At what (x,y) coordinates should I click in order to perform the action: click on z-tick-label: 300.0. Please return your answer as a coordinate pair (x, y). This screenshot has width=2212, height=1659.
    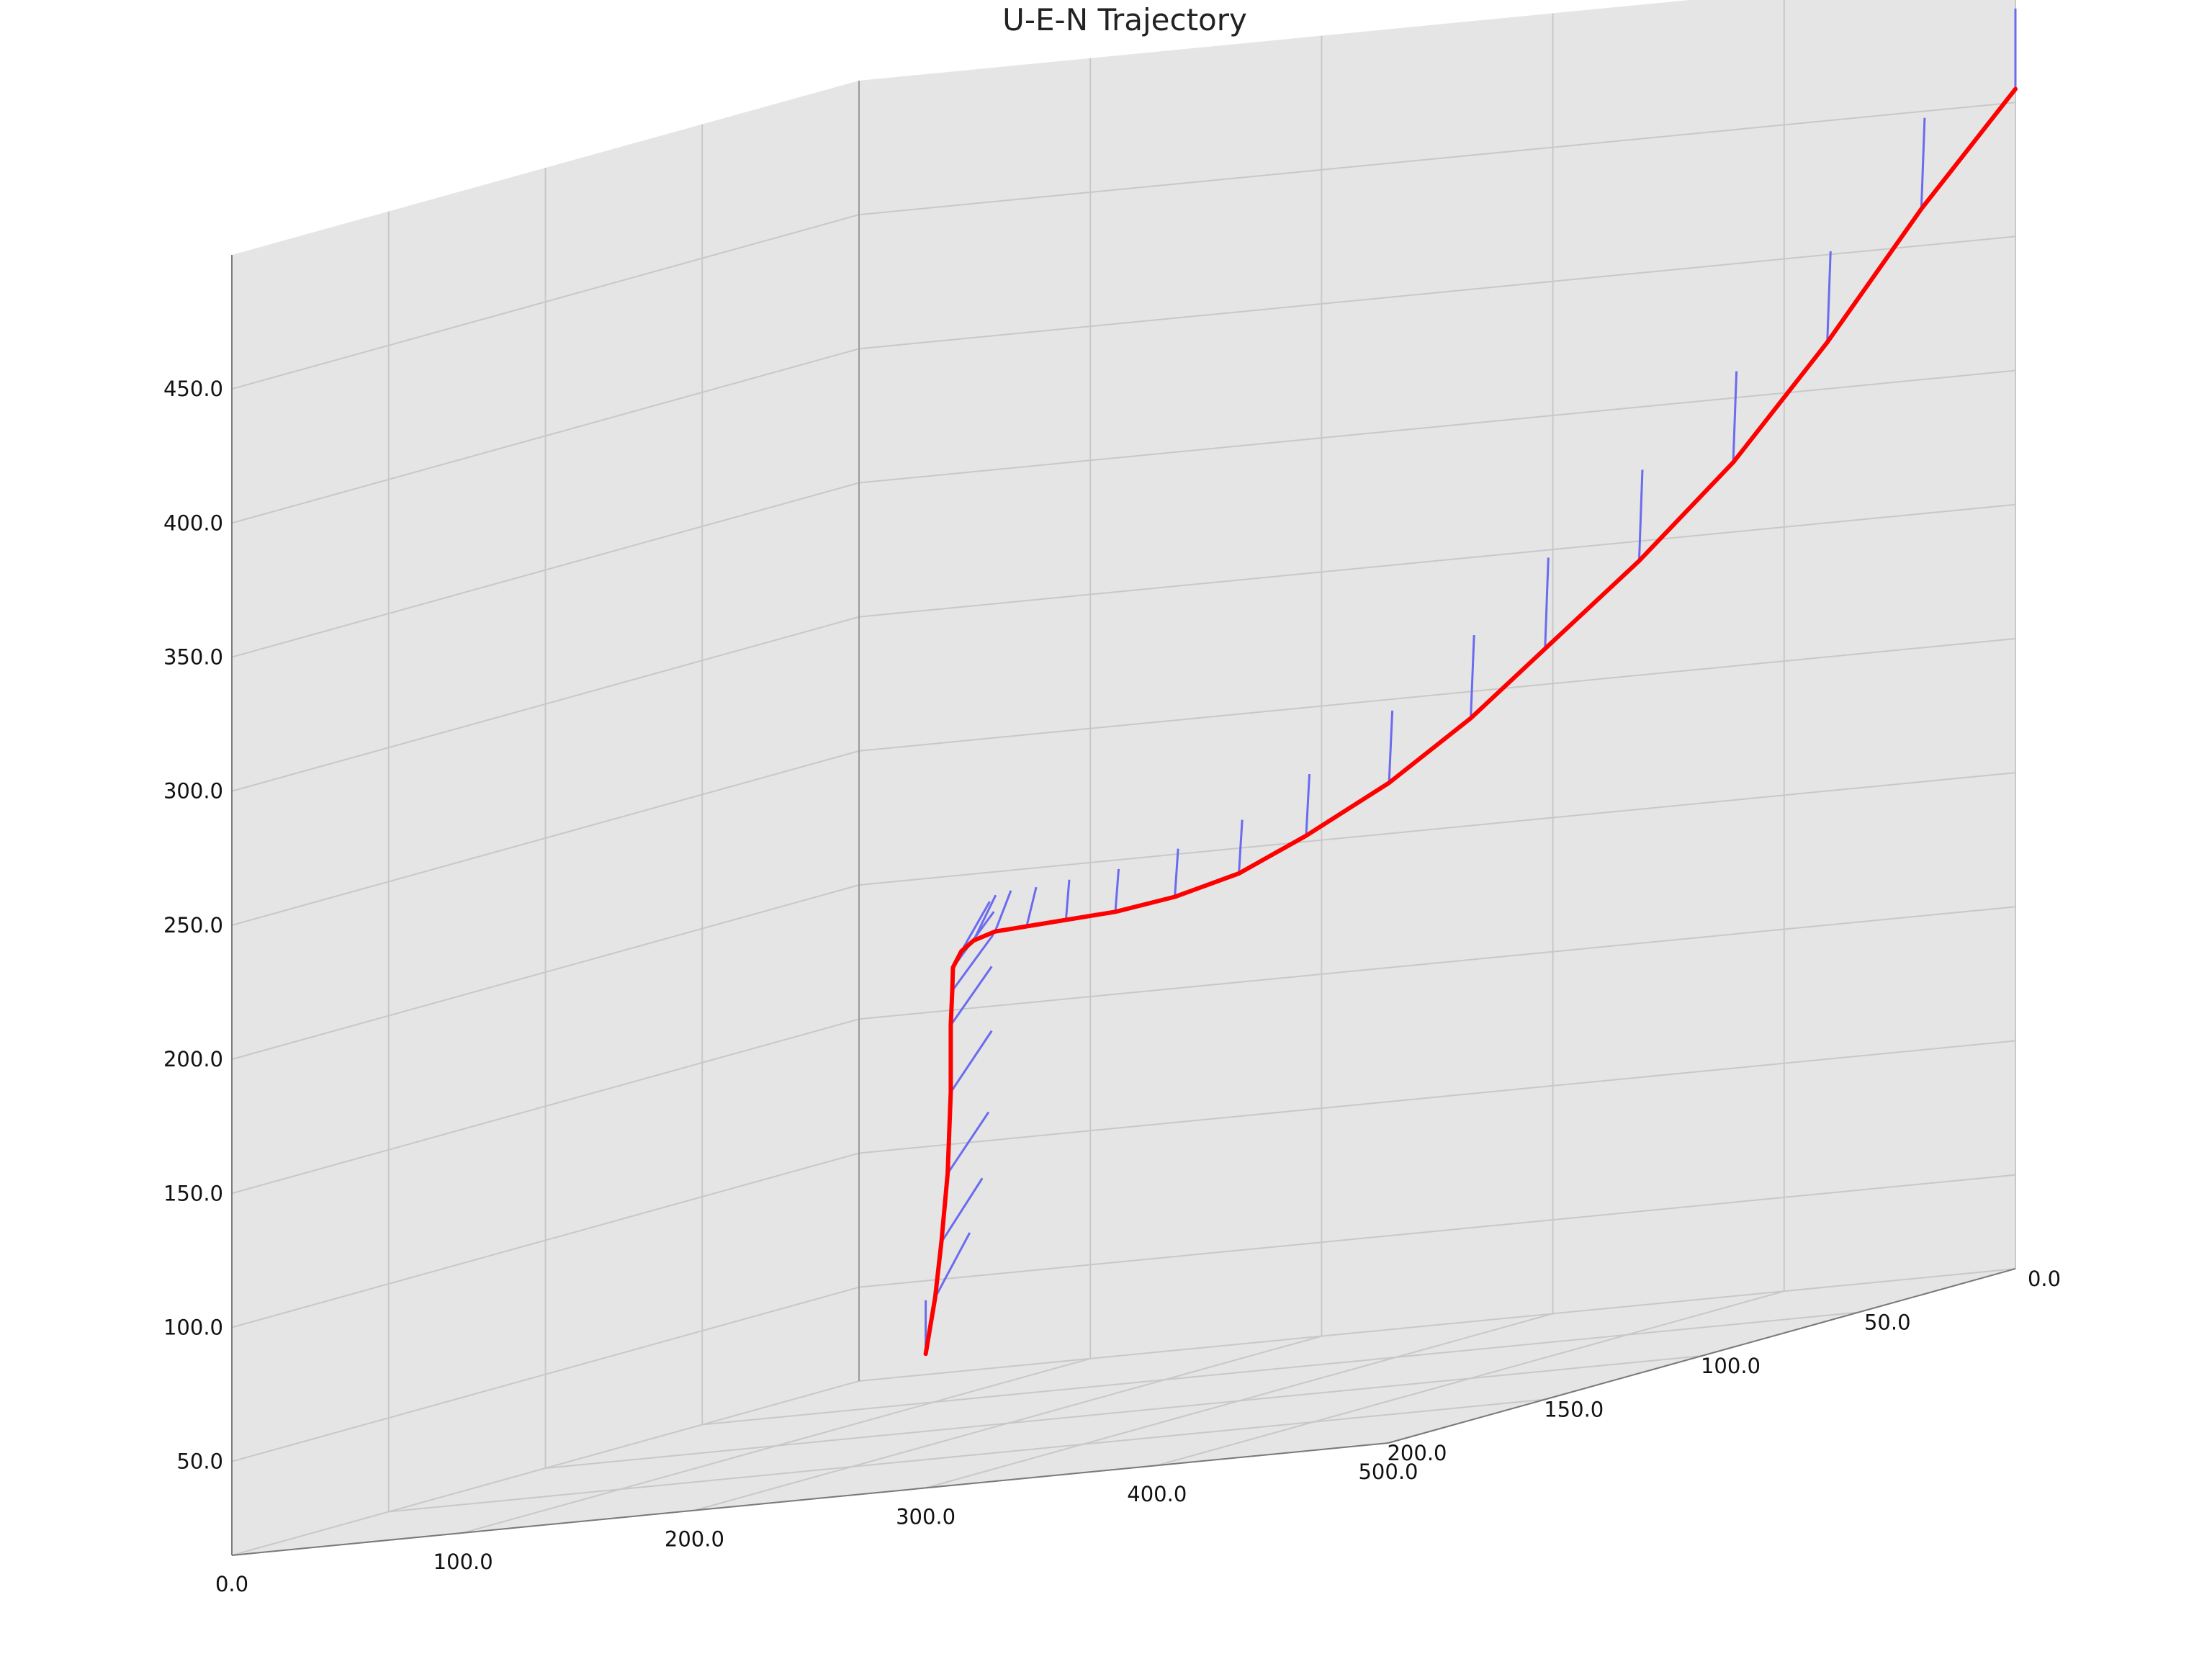
    Looking at the image, I should click on (193, 792).